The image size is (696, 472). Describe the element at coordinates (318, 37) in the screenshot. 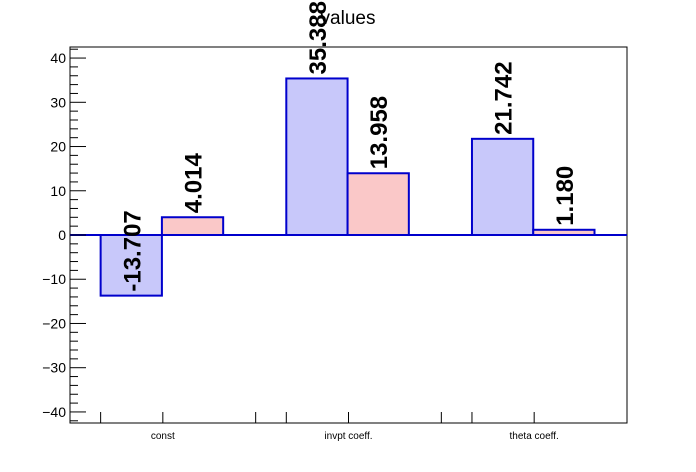

I see `data-label-series1-2: 35.388` at that location.